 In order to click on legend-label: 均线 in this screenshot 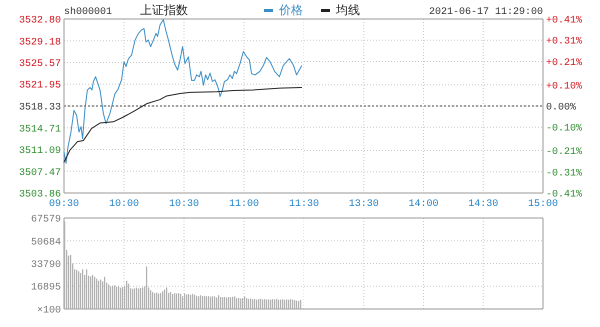, I will do `click(347, 10)`.